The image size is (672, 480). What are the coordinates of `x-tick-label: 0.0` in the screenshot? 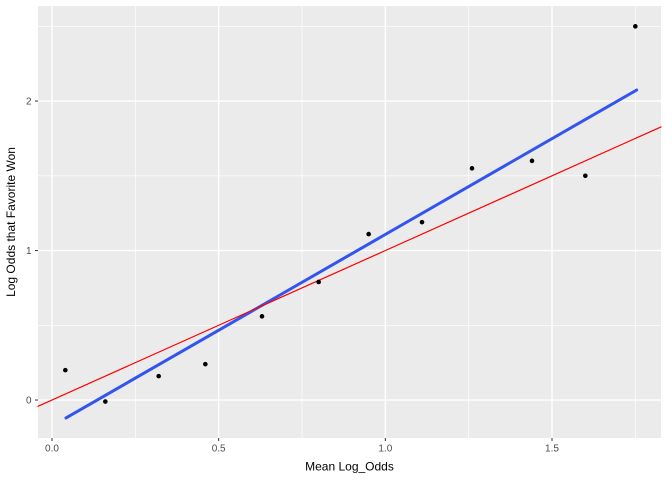 It's located at (52, 449).